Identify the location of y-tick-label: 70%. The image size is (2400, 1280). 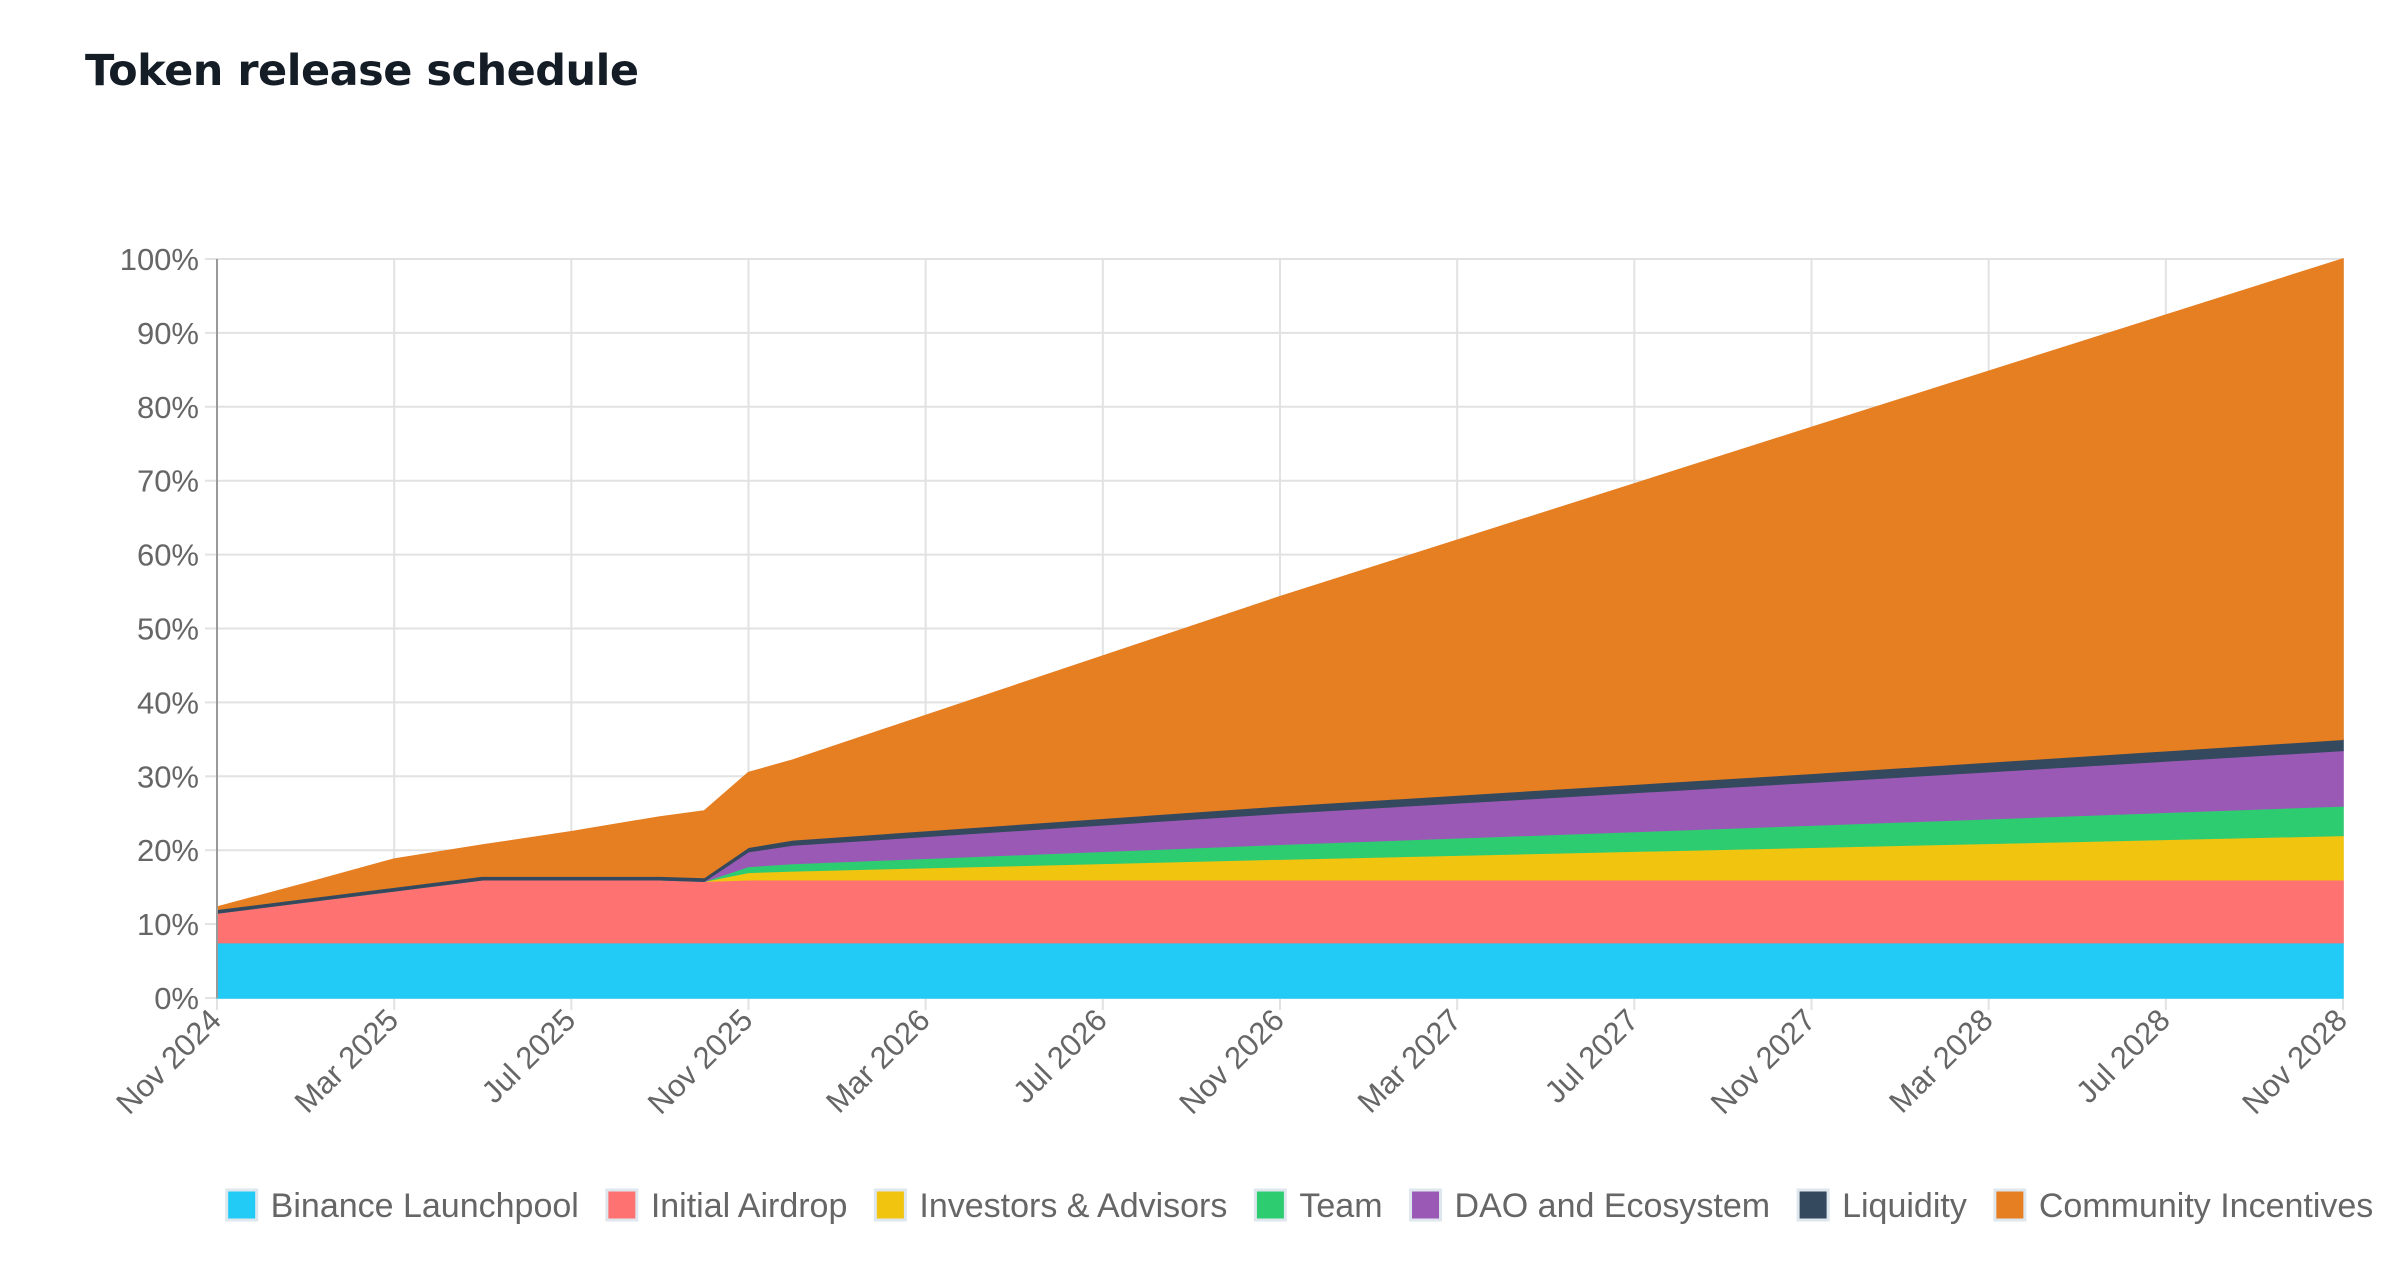
(168, 481).